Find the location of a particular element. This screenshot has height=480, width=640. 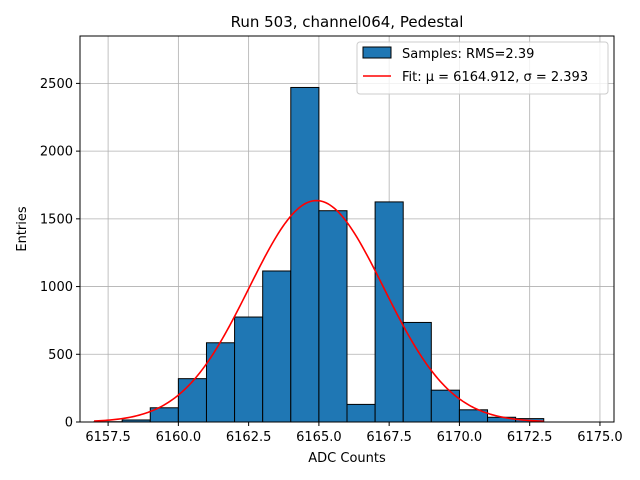

legend-fit-label: Fit: μ = 6164.912, σ = 2.393 is located at coordinates (495, 77).